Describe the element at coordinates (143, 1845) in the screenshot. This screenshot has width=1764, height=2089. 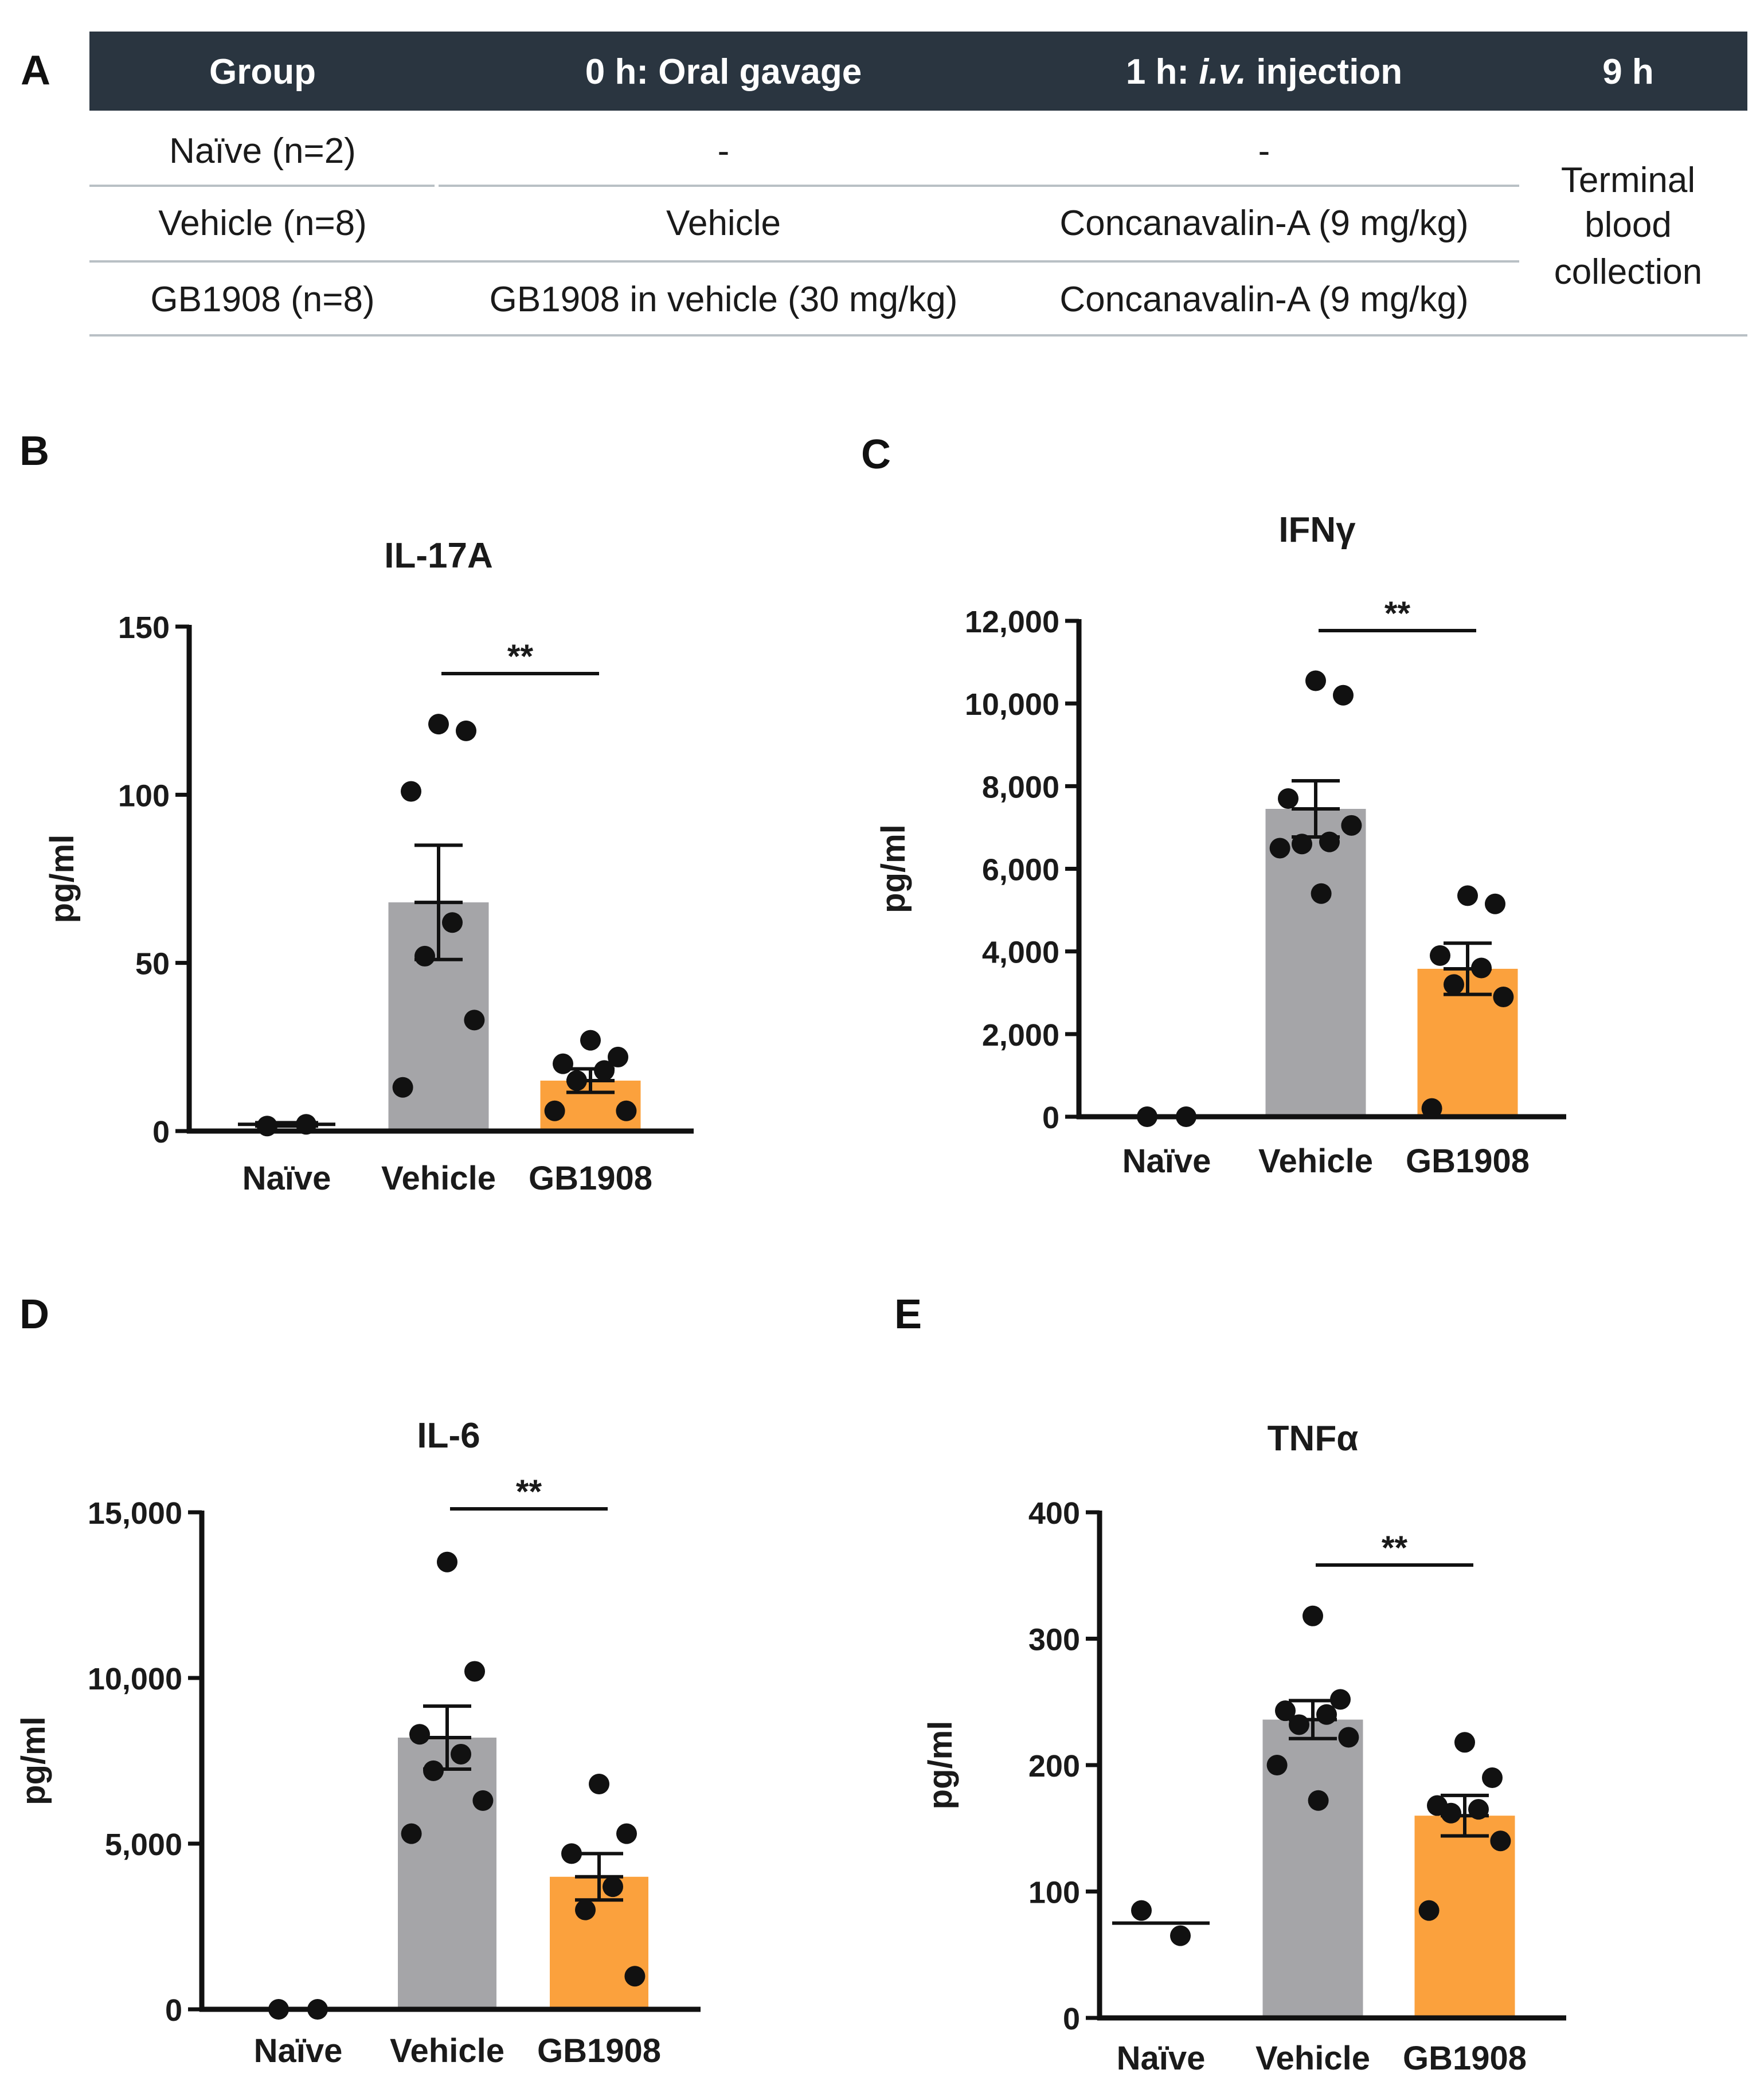
I see `y-tick-label: 5,000` at that location.